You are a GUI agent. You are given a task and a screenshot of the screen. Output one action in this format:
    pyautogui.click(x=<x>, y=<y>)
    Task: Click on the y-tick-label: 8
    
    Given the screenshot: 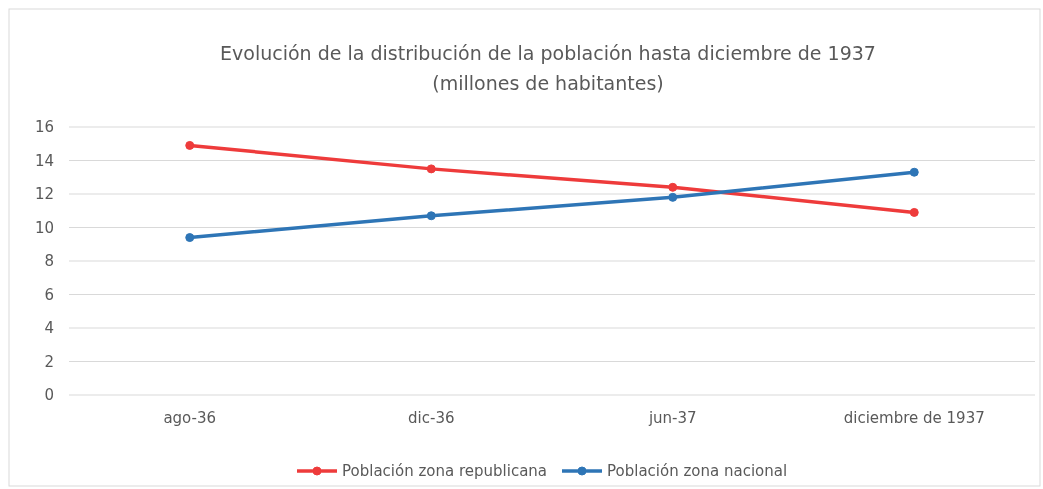 What is the action you would take?
    pyautogui.click(x=49, y=261)
    